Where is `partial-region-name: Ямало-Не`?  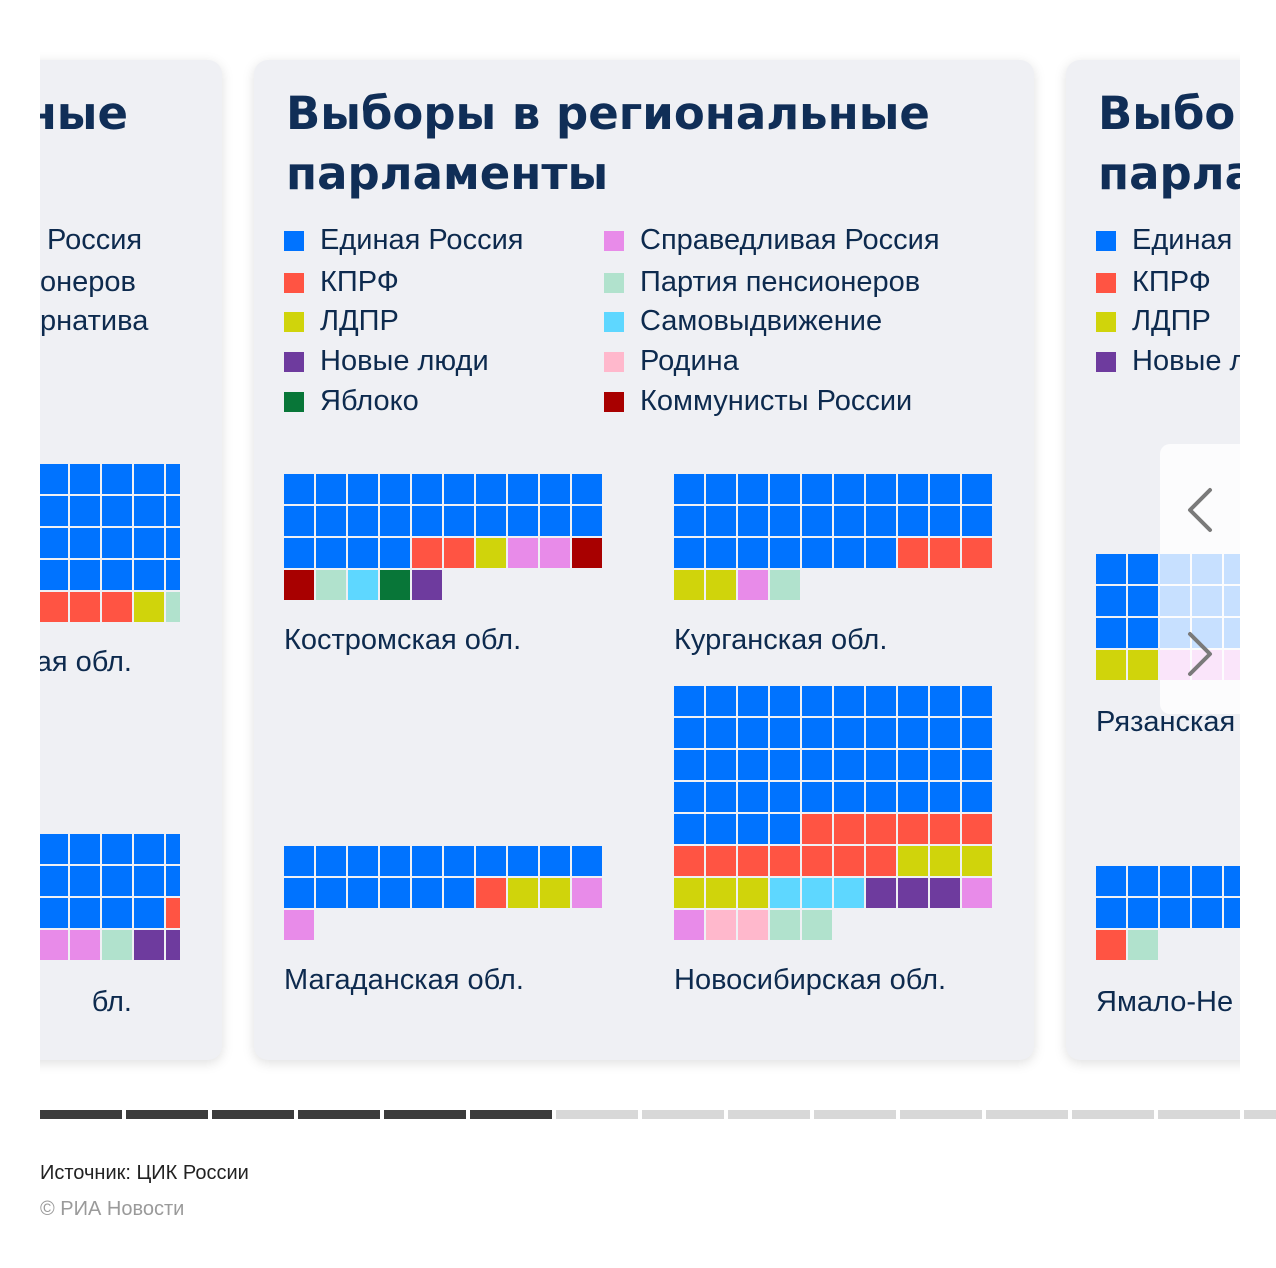
partial-region-name: Ямало-Не is located at coordinates (1165, 1002).